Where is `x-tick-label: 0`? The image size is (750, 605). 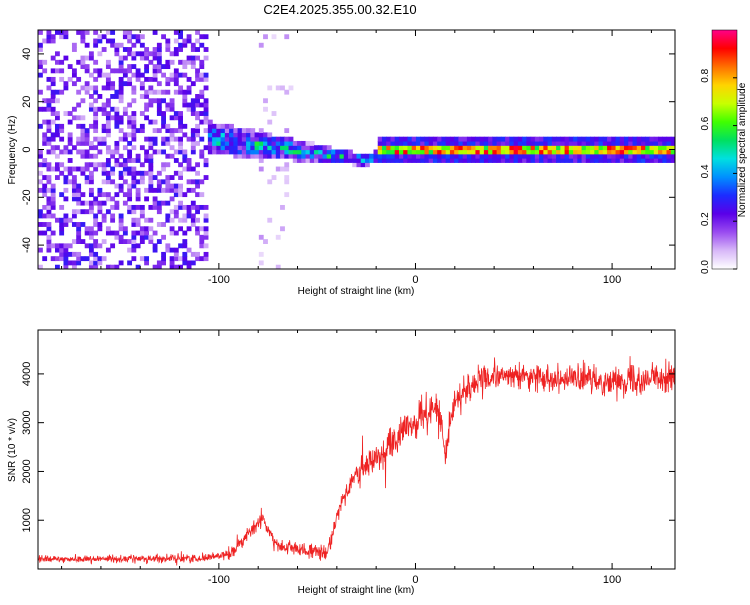
x-tick-label: 0 is located at coordinates (415, 280).